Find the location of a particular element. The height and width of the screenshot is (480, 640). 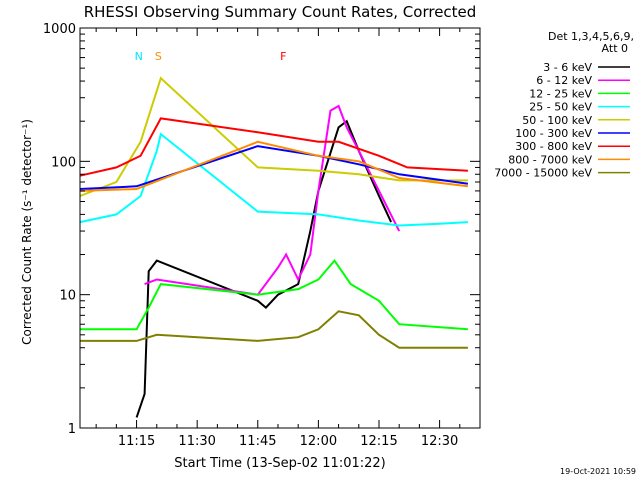

x-tick-label: 12:30 is located at coordinates (439, 441).